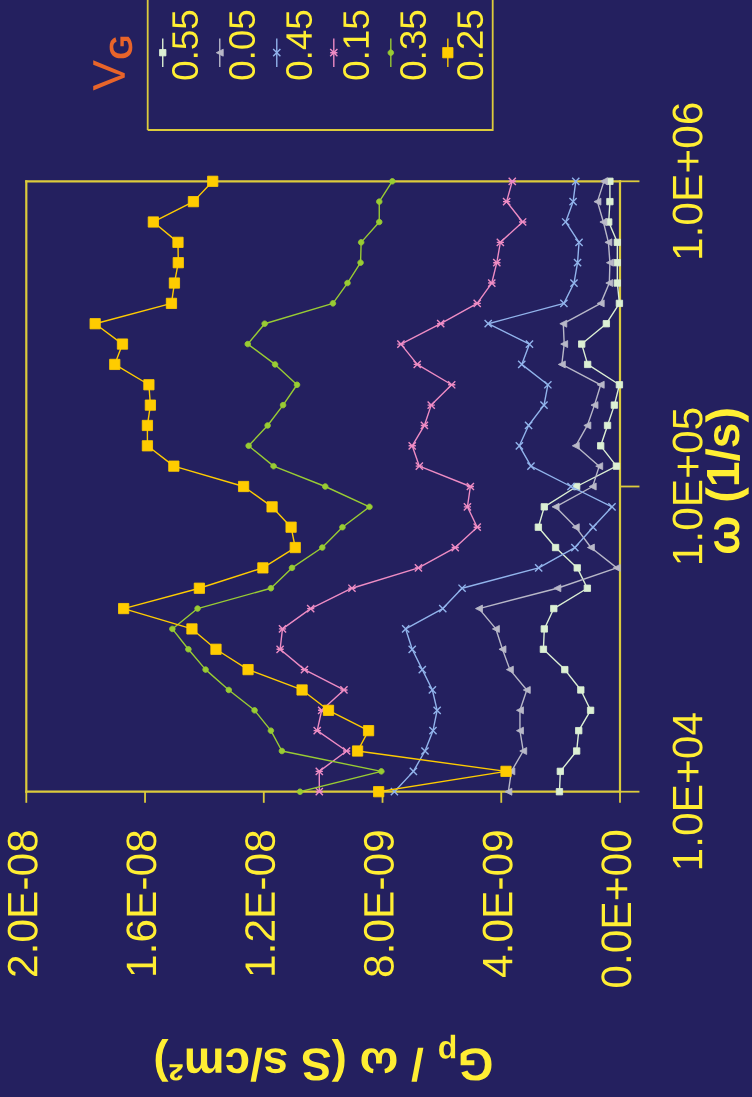 The width and height of the screenshot is (752, 1097). Describe the element at coordinates (299, 45) in the screenshot. I see `legend-label: 0.45` at that location.